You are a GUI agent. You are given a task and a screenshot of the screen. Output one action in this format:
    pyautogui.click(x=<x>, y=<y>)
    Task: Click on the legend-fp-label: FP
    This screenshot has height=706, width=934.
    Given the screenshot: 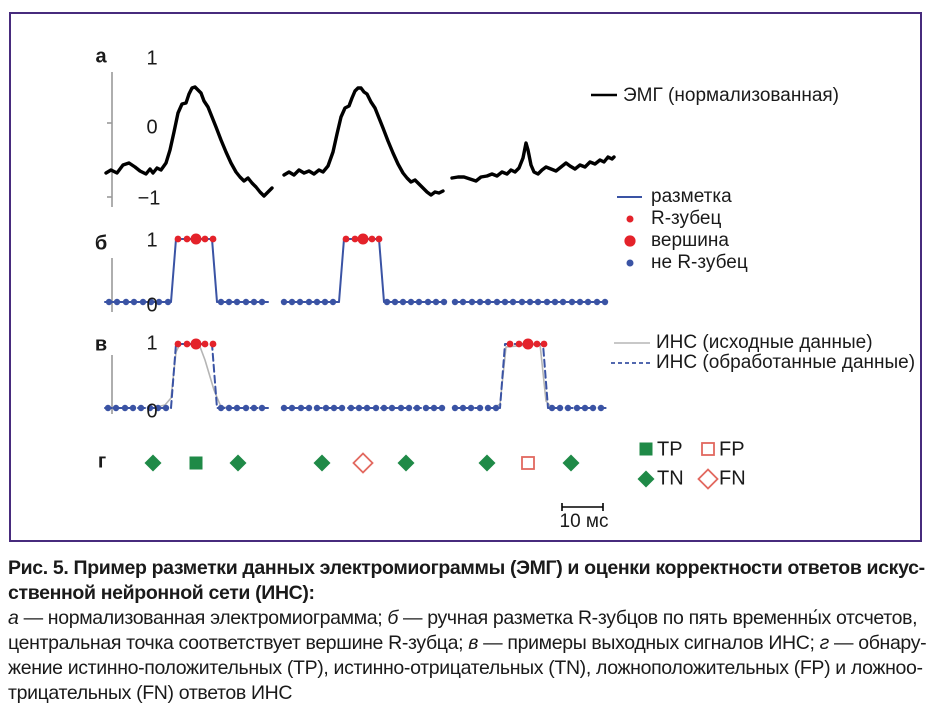 What is the action you would take?
    pyautogui.click(x=732, y=449)
    